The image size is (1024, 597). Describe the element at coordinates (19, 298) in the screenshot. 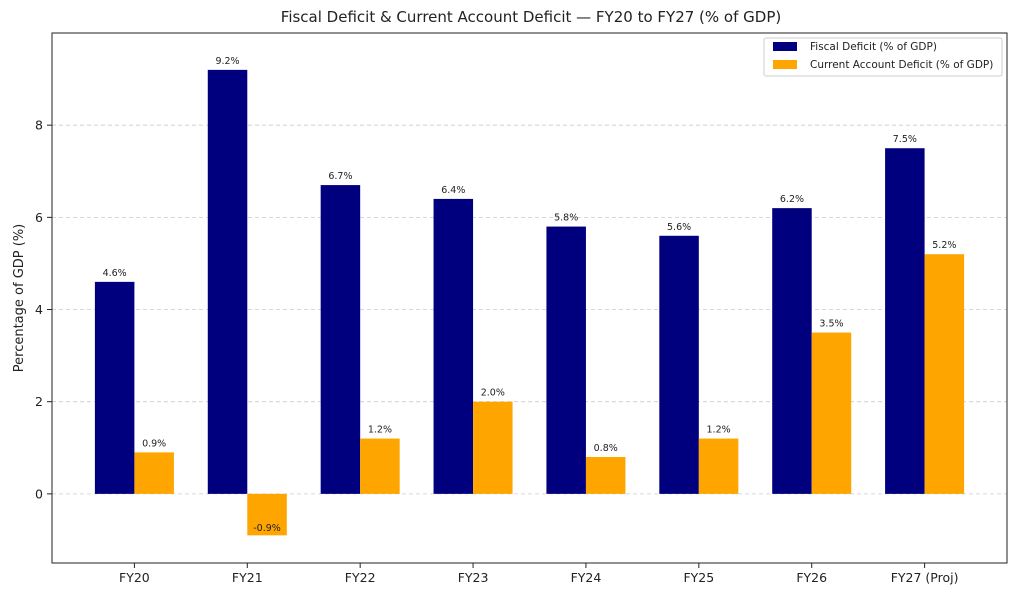

I see `y-axis-label: Percentage of GDP (%)` at that location.